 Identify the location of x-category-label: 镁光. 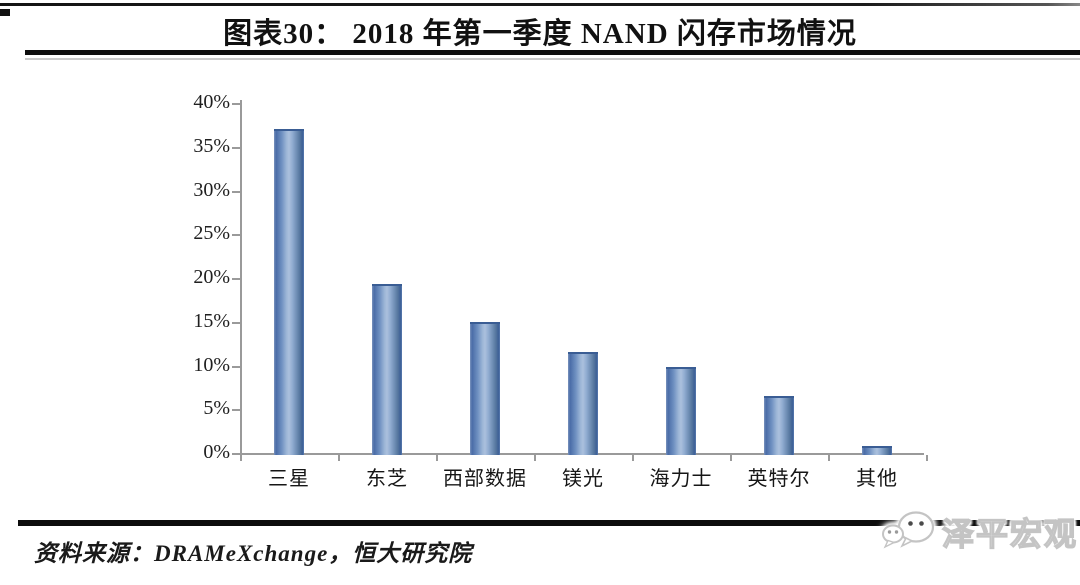
(583, 479).